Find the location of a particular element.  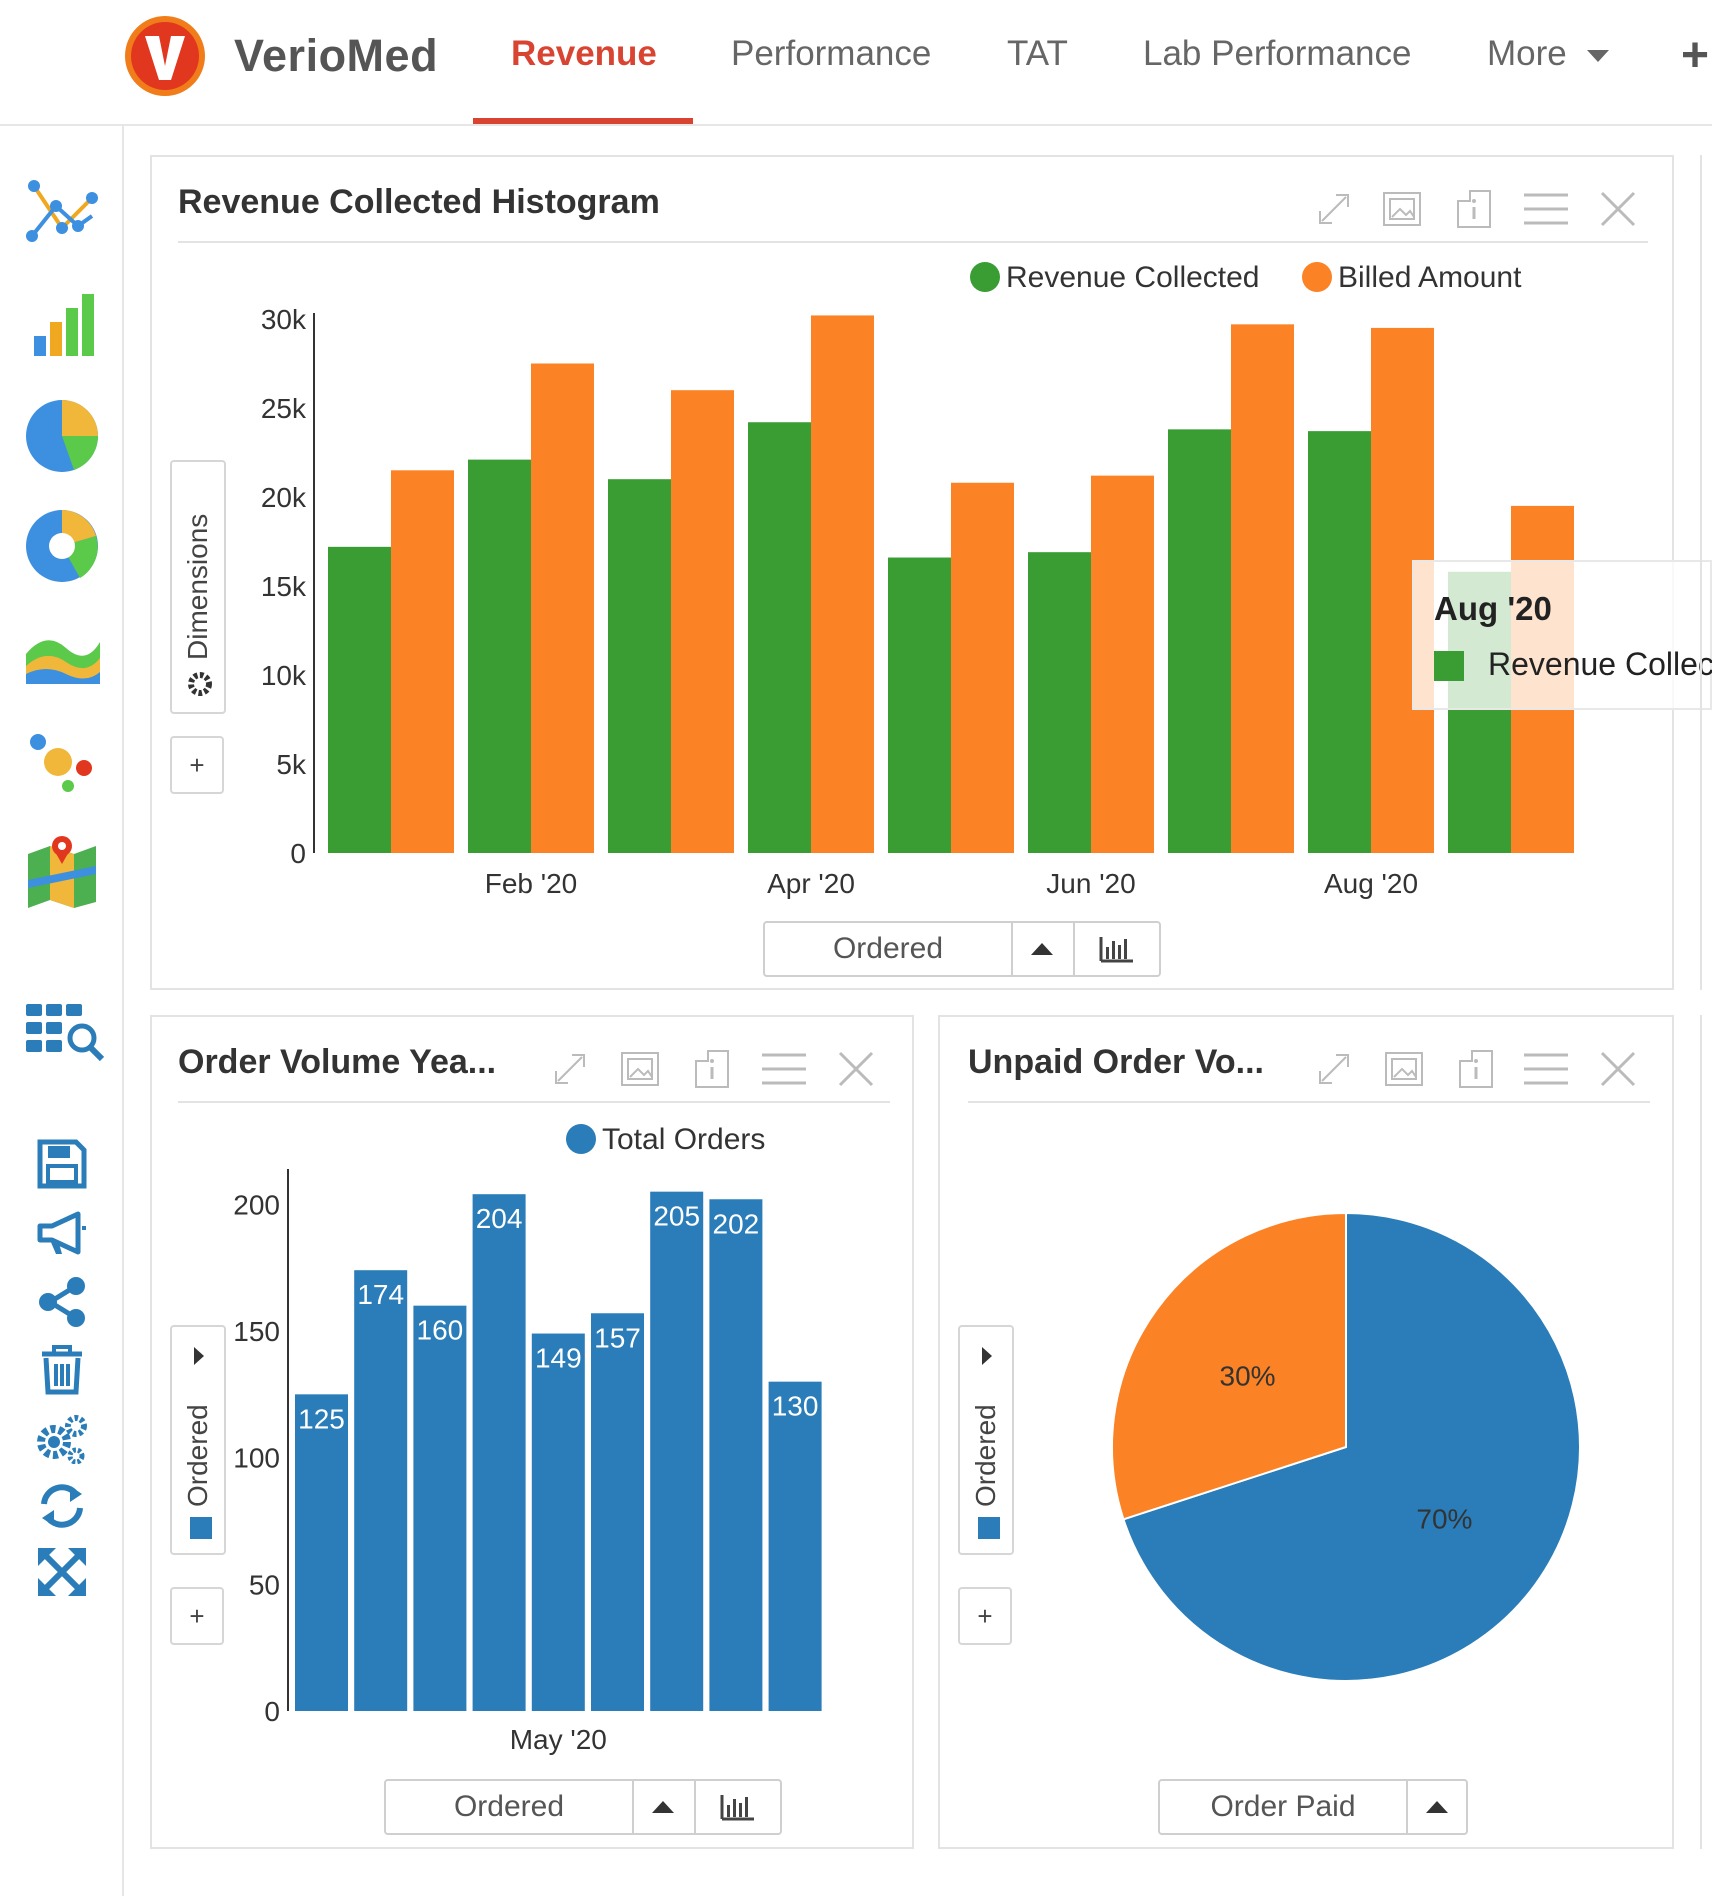

dashboard-search-icon is located at coordinates (66, 1032).